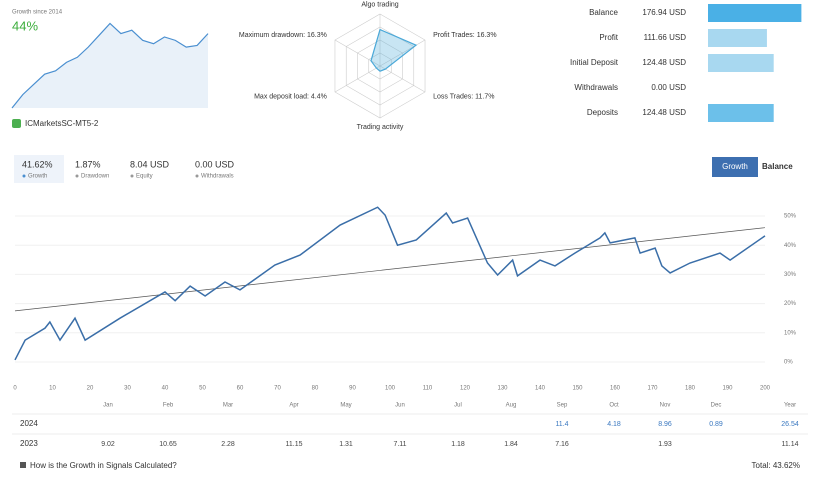 This screenshot has width=821, height=485. What do you see at coordinates (228, 406) in the screenshot?
I see `month-header: Mar` at bounding box center [228, 406].